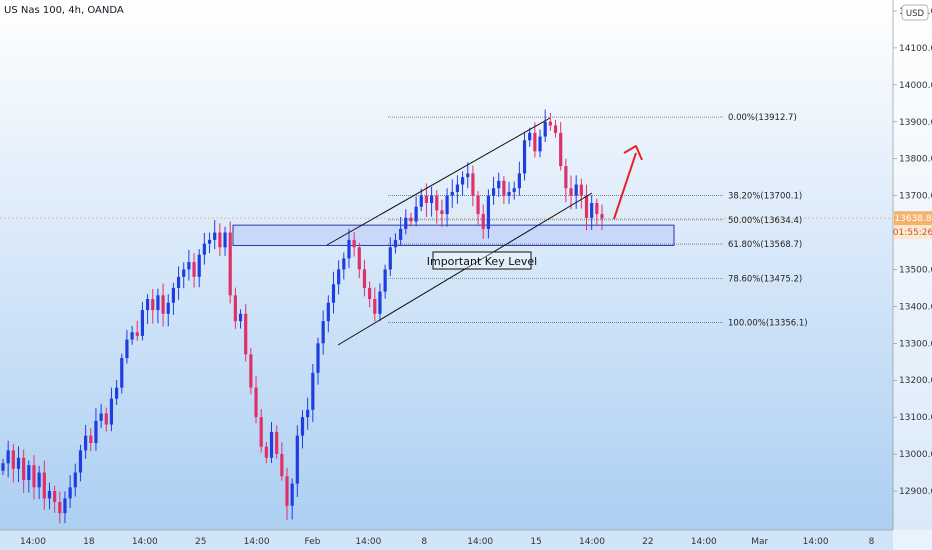  I want to click on x-tick-label: 25, so click(200, 542).